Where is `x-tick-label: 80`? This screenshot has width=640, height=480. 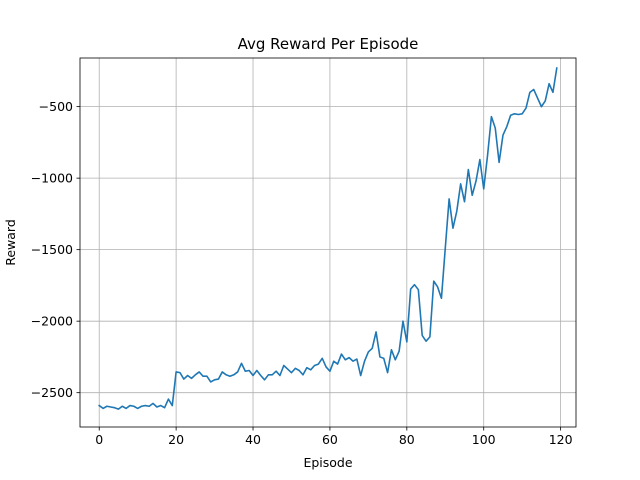
x-tick-label: 80 is located at coordinates (407, 439).